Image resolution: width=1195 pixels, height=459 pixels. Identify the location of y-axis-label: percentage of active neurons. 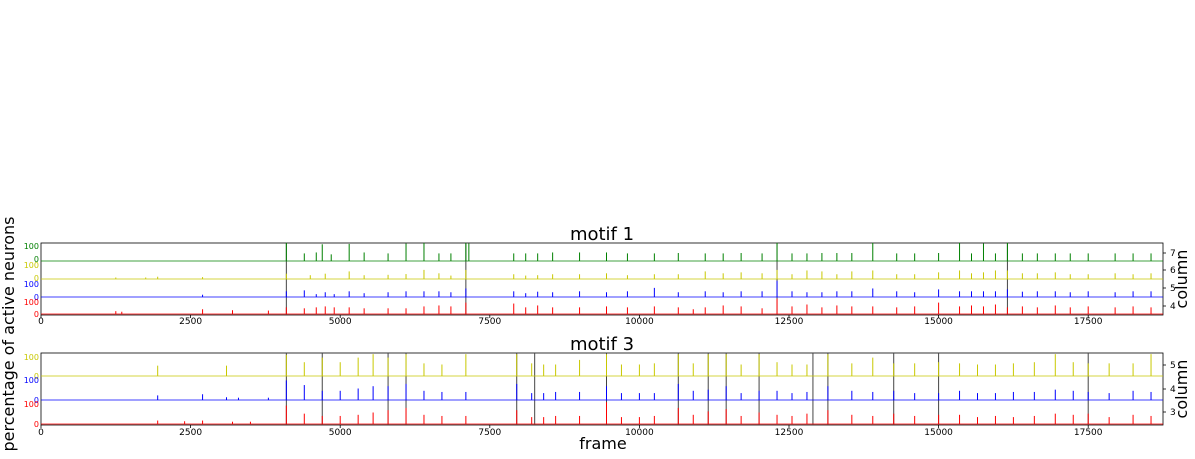
(9, 333).